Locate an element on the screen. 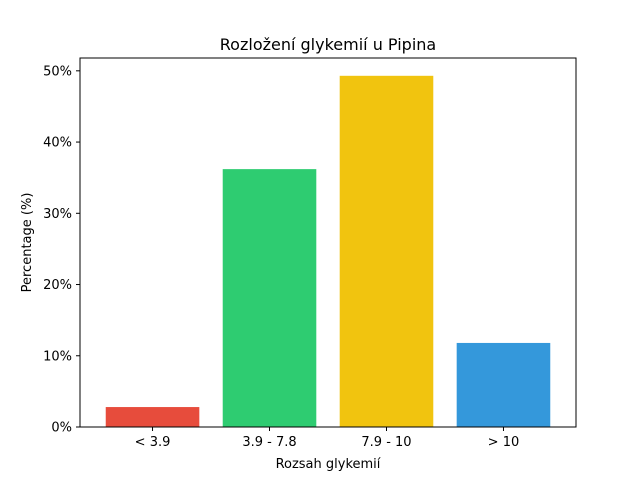 Image resolution: width=640 pixels, height=480 pixels. y-tick-label: 40% is located at coordinates (57, 143).